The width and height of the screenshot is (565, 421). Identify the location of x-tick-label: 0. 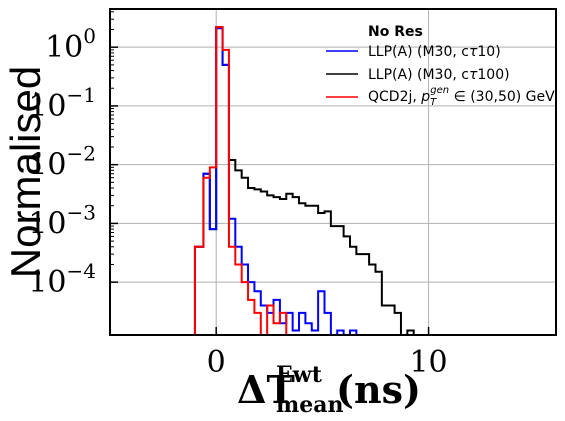
(216, 362).